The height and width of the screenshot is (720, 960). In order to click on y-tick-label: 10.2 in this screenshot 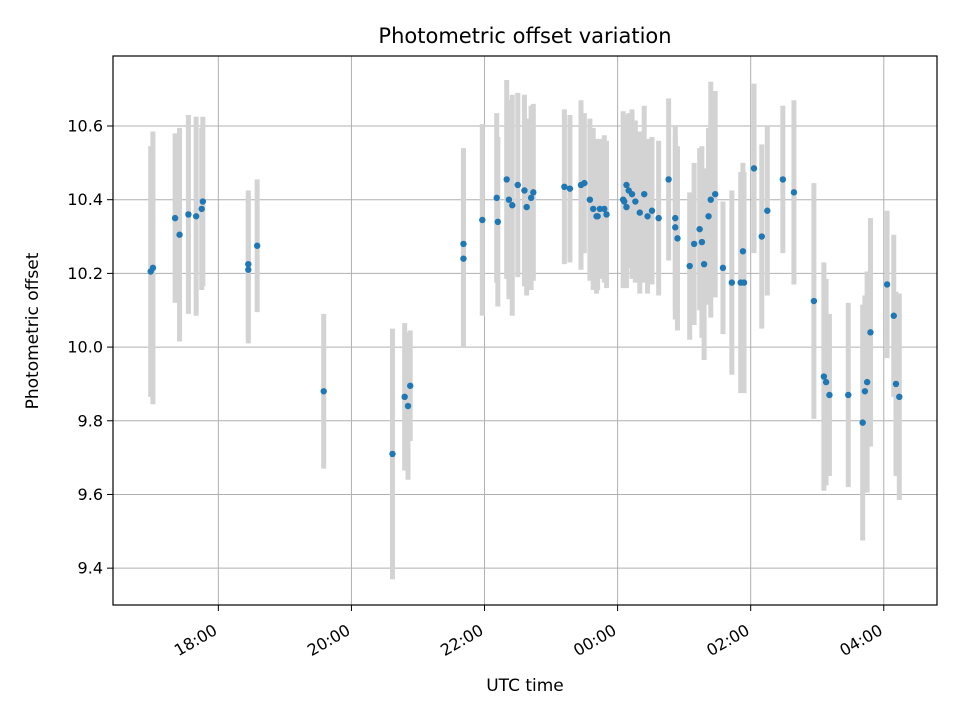, I will do `click(85, 273)`.